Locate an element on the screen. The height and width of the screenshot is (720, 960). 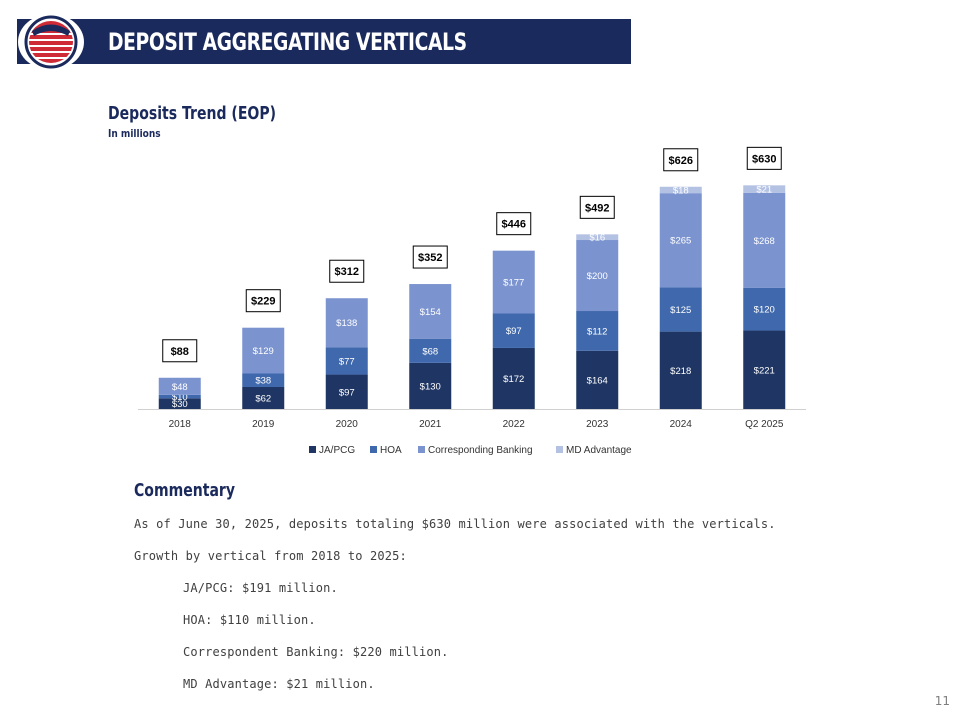
total-label: $630 is located at coordinates (764, 159).